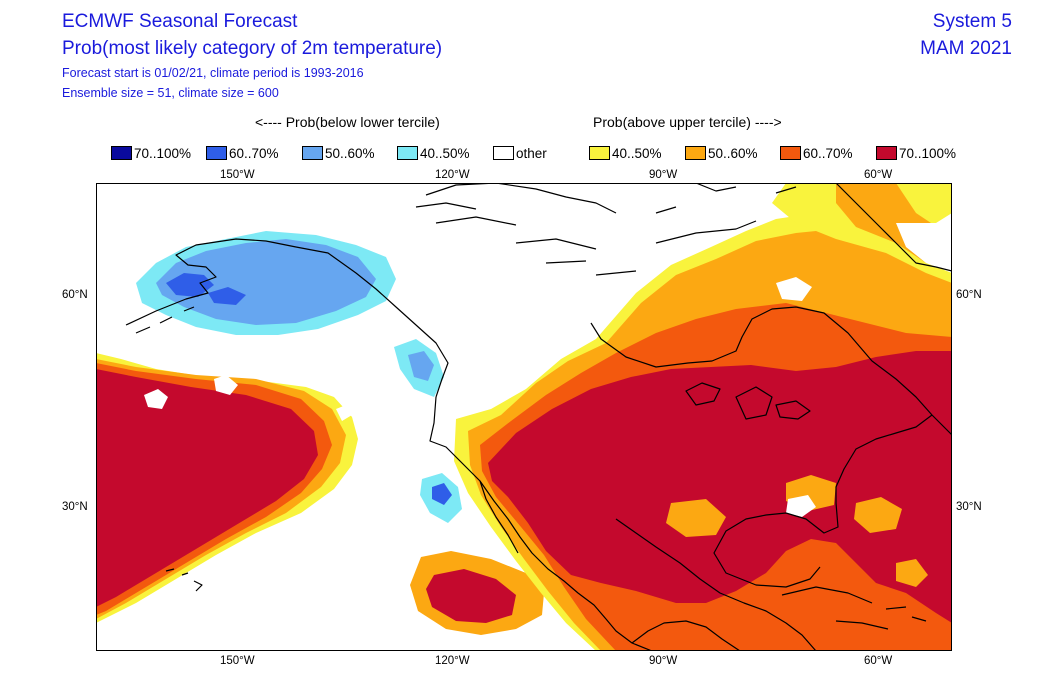 This screenshot has width=1038, height=689. I want to click on lat-tick-left: 60°N, so click(75, 295).